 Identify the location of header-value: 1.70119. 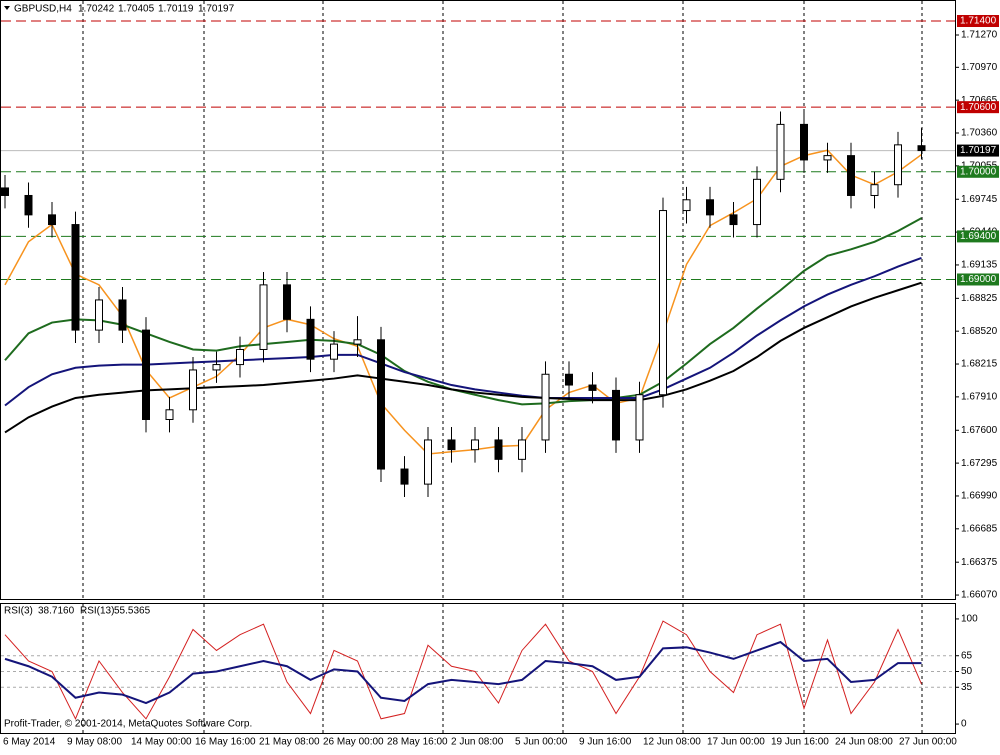
(176, 9).